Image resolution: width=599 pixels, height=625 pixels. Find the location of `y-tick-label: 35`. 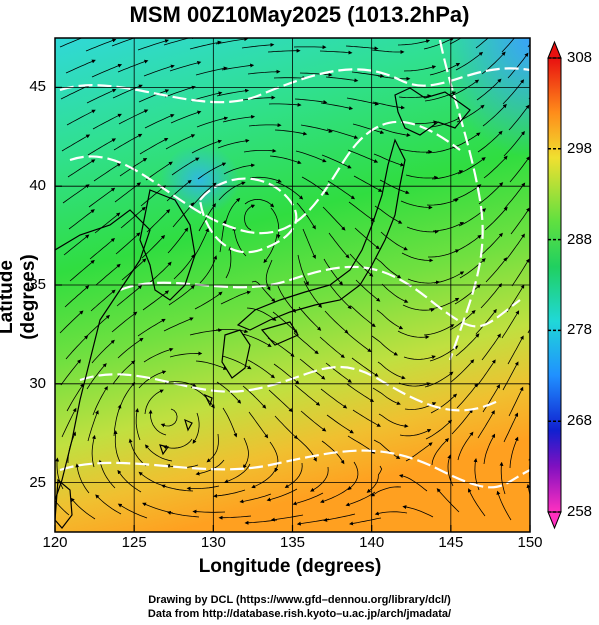

y-tick-label: 35 is located at coordinates (37, 284).